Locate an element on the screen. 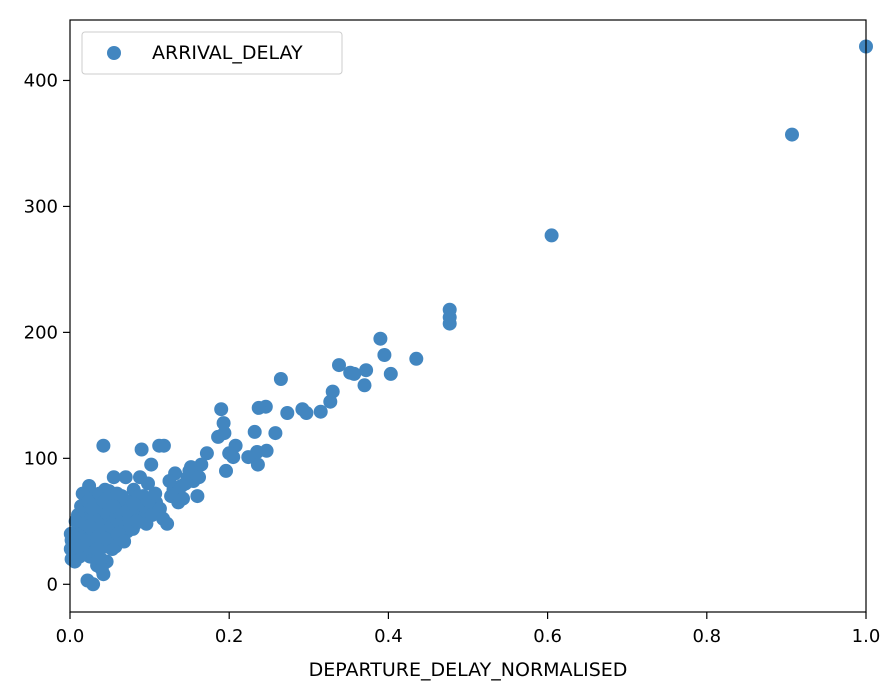 The image size is (896, 692). legend-frame is located at coordinates (212, 53).